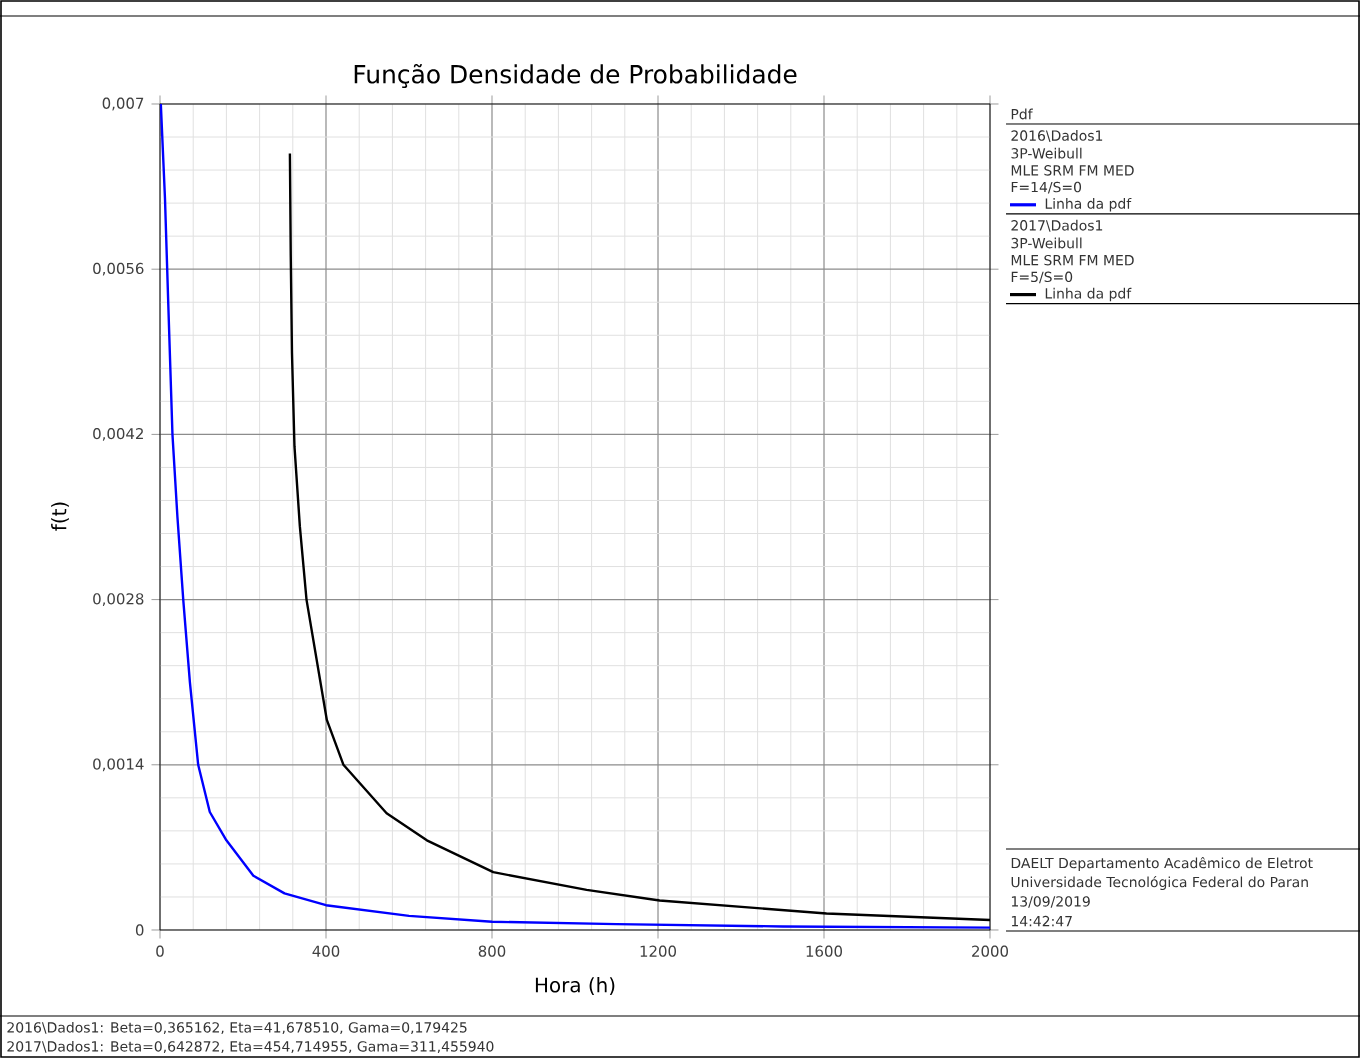 The height and width of the screenshot is (1058, 1360). Describe the element at coordinates (575, 76) in the screenshot. I see `chart-title: Função Densidade de Probabilidade` at that location.